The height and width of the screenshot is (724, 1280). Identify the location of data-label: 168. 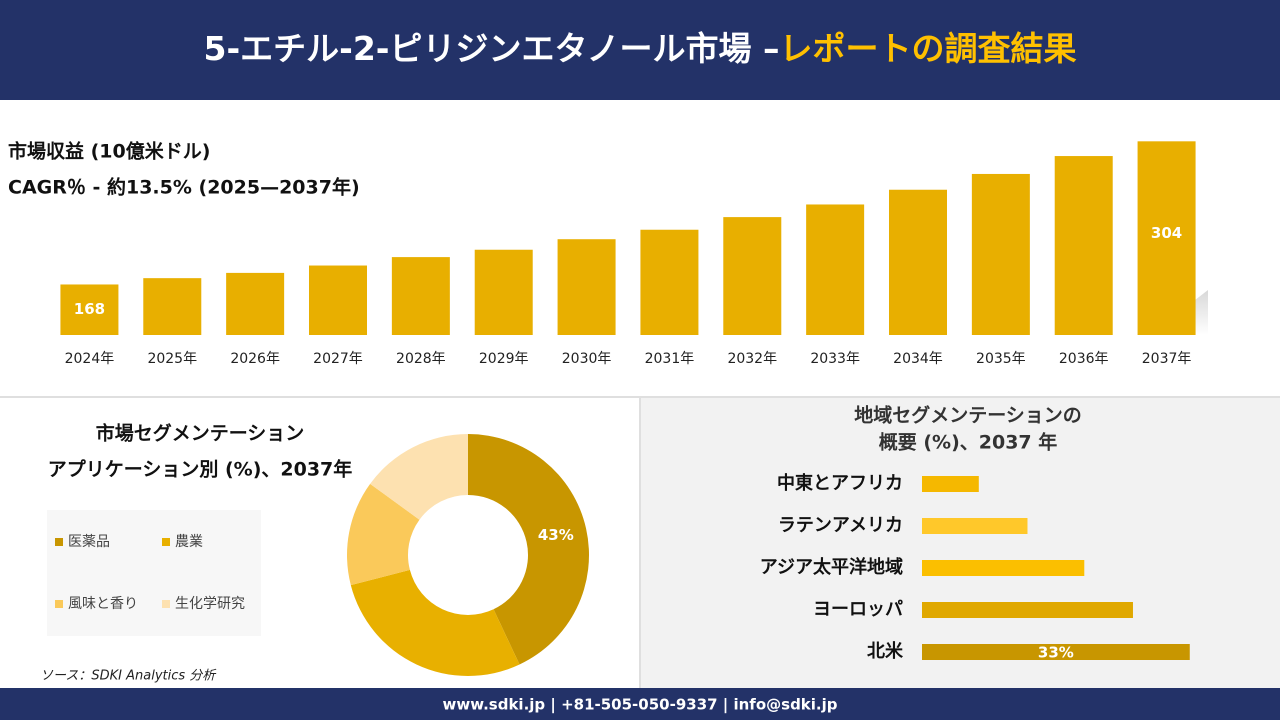
(89, 309).